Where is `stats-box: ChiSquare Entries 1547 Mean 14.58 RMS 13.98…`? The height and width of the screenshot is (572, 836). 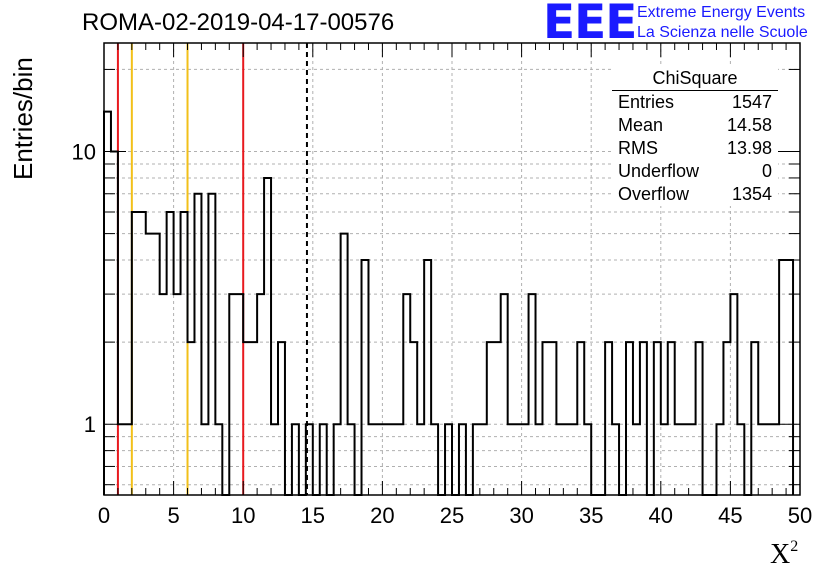
stats-box: ChiSquare Entries 1547 Mean 14.58 RMS 13.98… is located at coordinates (695, 136).